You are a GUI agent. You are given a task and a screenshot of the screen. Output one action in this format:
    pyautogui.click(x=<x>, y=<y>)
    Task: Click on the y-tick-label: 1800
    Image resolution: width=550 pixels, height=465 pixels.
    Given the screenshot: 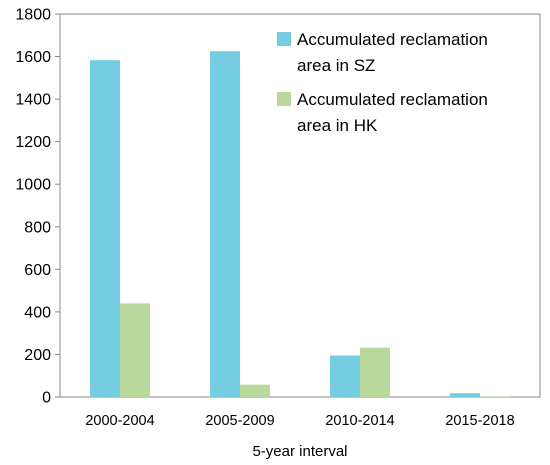 What is the action you would take?
    pyautogui.click(x=33, y=15)
    